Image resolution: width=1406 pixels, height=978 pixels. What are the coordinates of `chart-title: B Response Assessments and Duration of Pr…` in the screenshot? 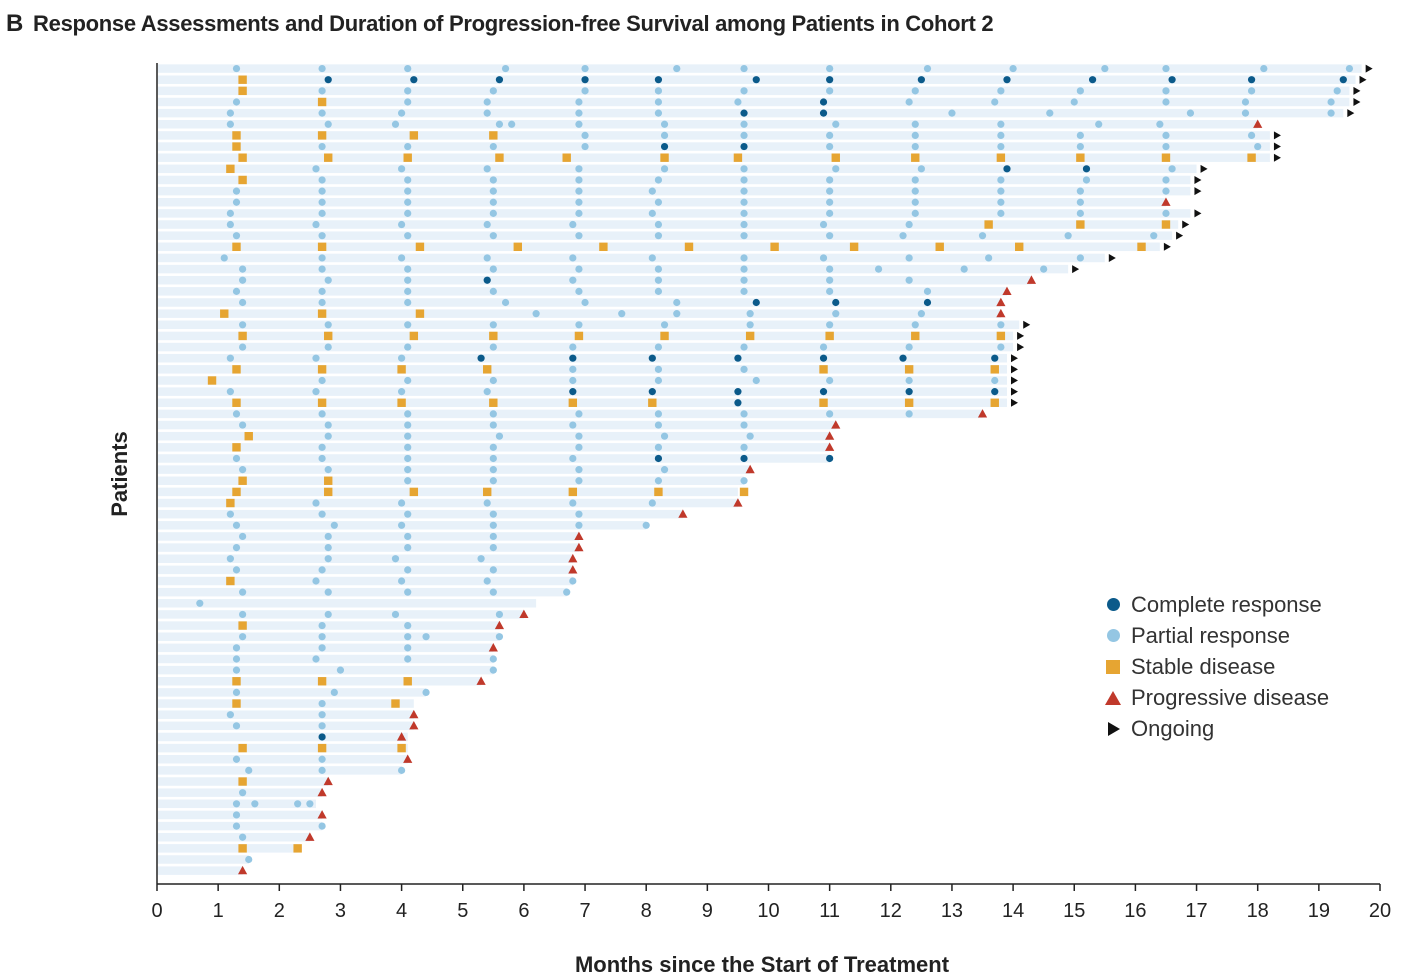 It's located at (500, 24).